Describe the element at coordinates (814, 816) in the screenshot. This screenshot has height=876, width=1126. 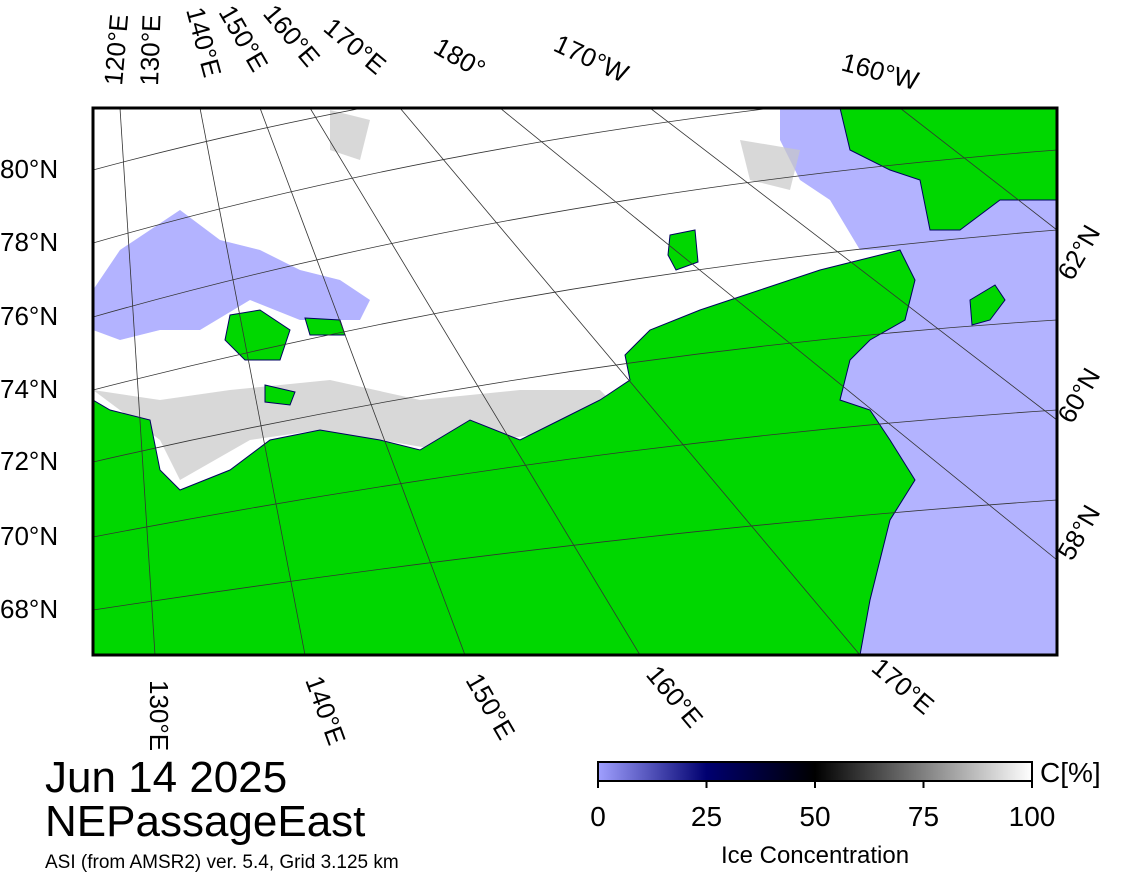
I see `colorbar-tick-label: 50` at that location.